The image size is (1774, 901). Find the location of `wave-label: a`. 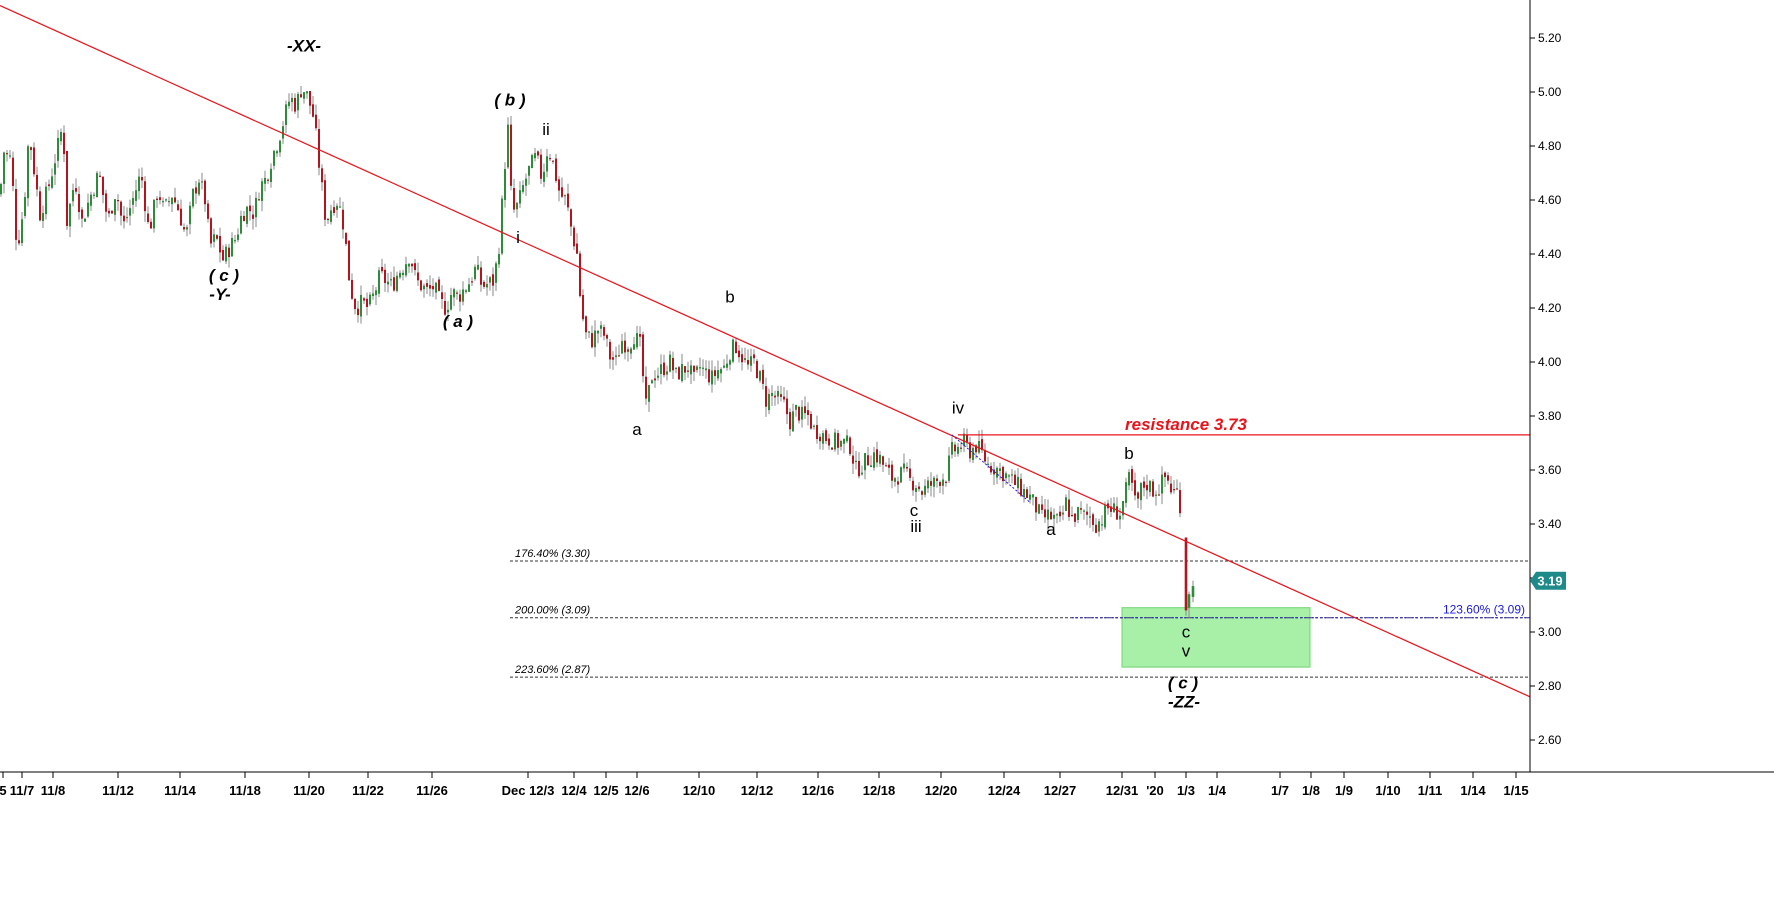

wave-label: a is located at coordinates (1051, 529).